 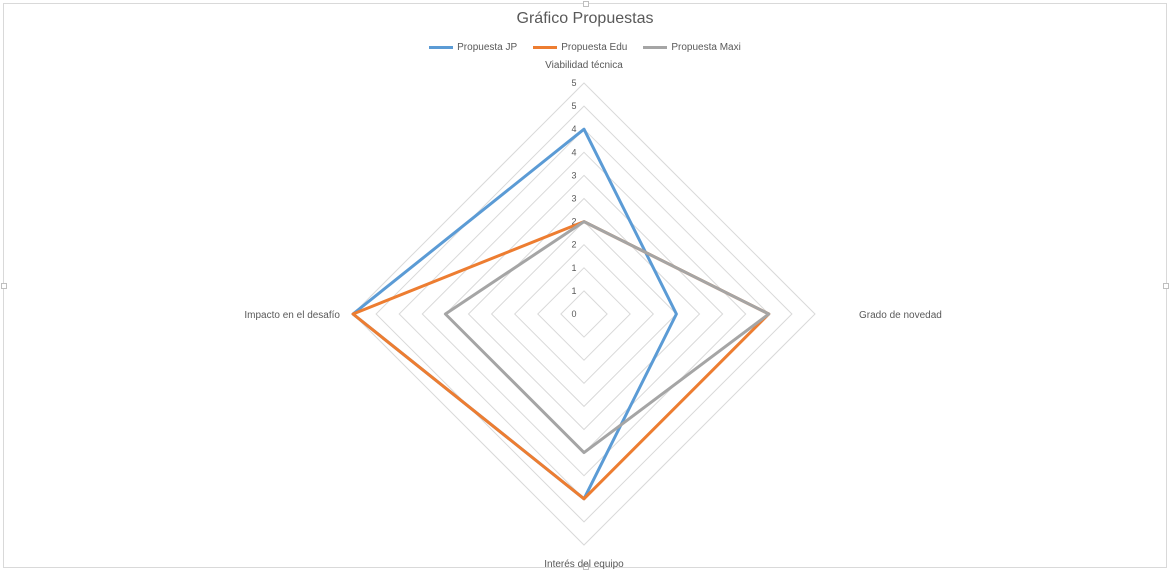 I want to click on tick-label-4: 2, so click(x=573, y=222).